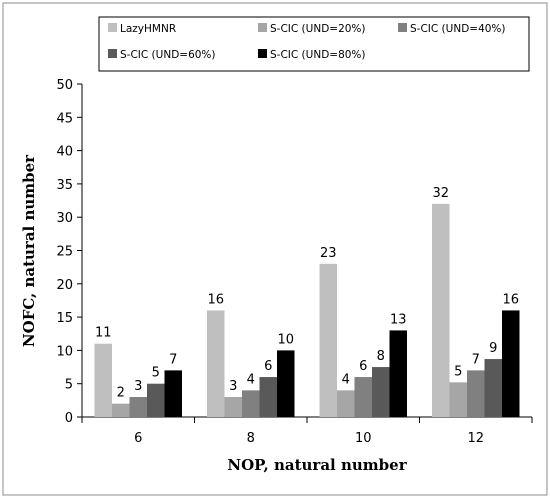  I want to click on y-tick-label: 15, so click(64, 318).